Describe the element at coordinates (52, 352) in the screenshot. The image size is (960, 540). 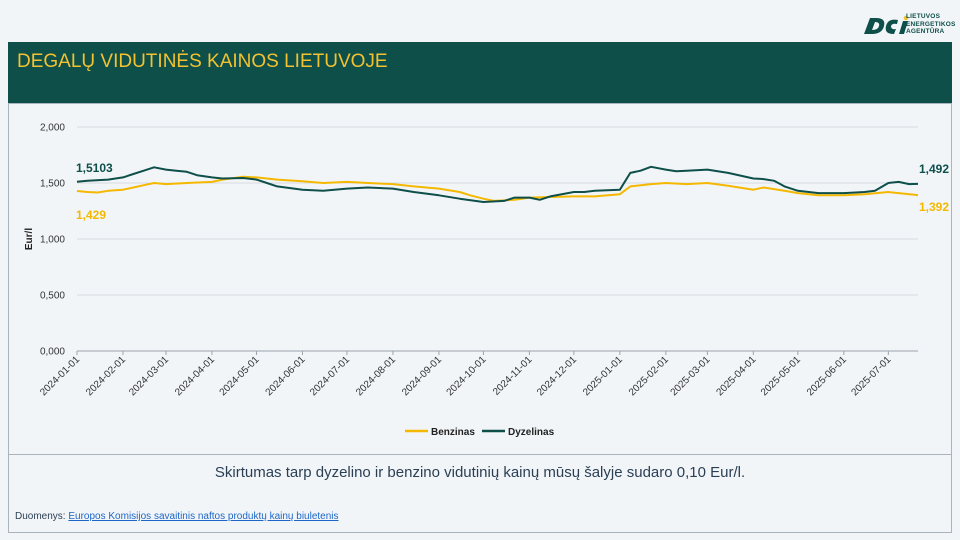
I see `y-tick-label: 0,000` at that location.